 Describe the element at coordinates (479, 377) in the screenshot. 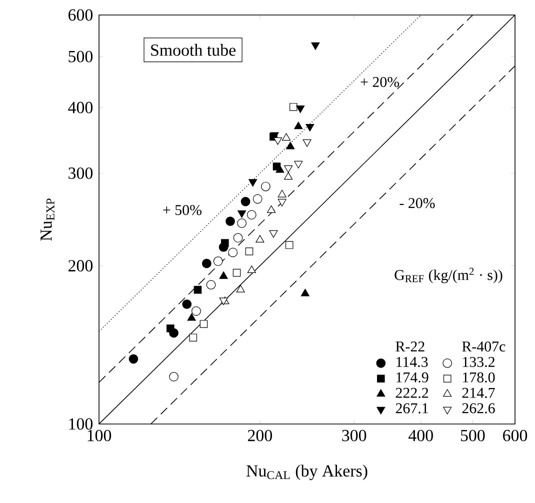

I see `legend-label: 178.0` at that location.